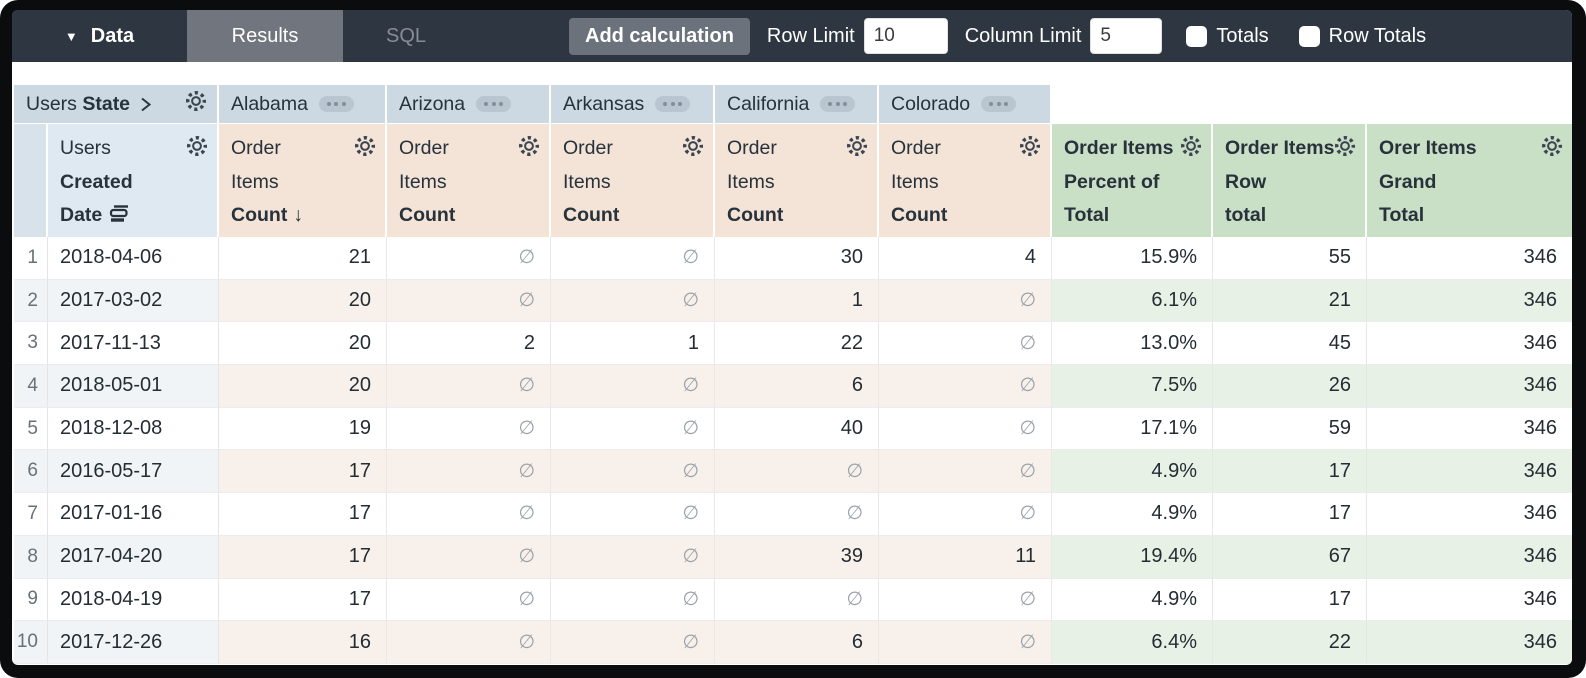 This screenshot has height=678, width=1586. Describe the element at coordinates (1290, 180) in the screenshot. I see `calc-header: Order Items Row total` at that location.